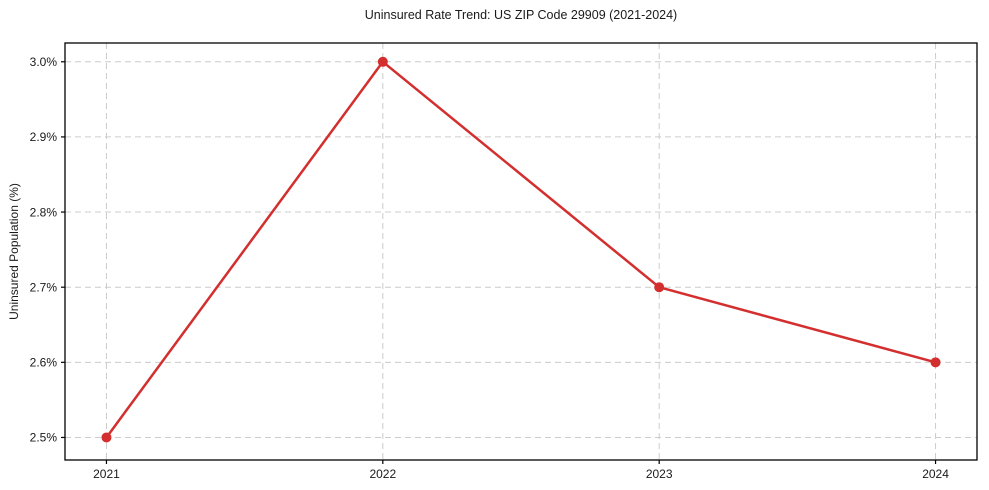  What do you see at coordinates (44, 62) in the screenshot?
I see `y-tick-label: 3.0%` at bounding box center [44, 62].